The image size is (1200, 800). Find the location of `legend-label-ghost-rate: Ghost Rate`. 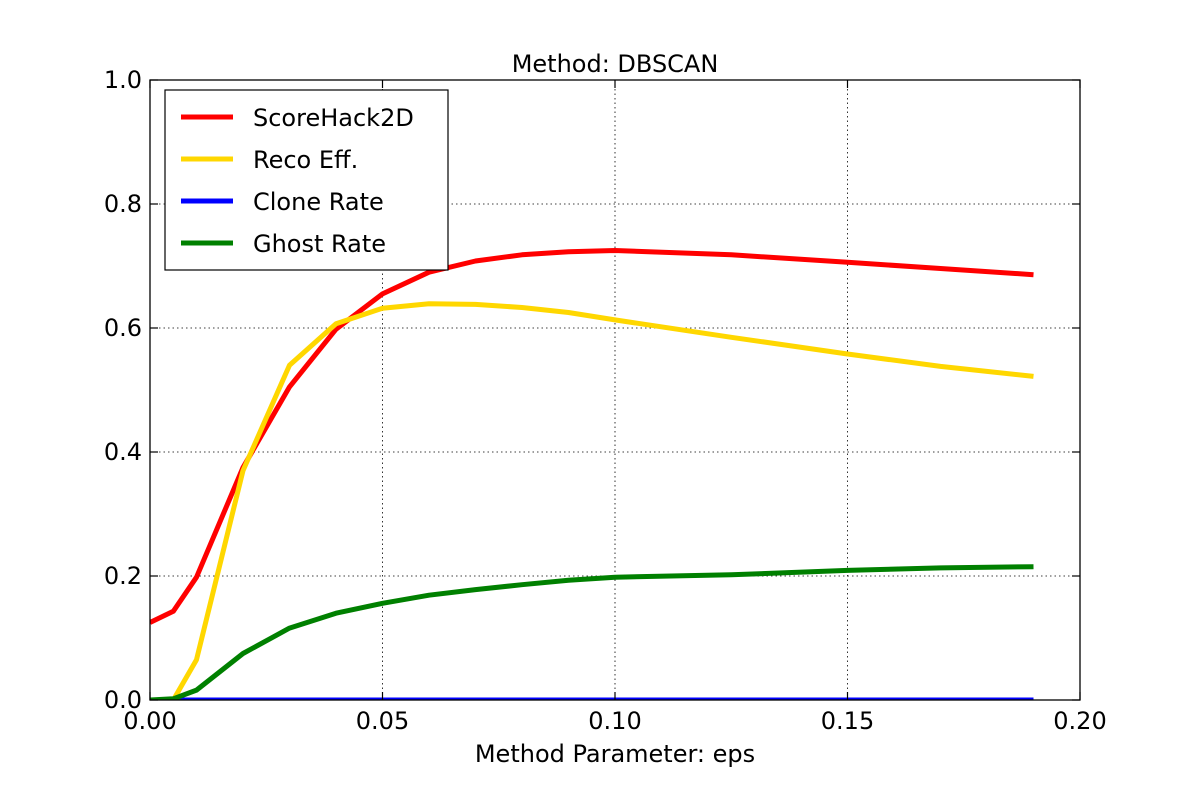

legend-label-ghost-rate: Ghost Rate is located at coordinates (319, 244).